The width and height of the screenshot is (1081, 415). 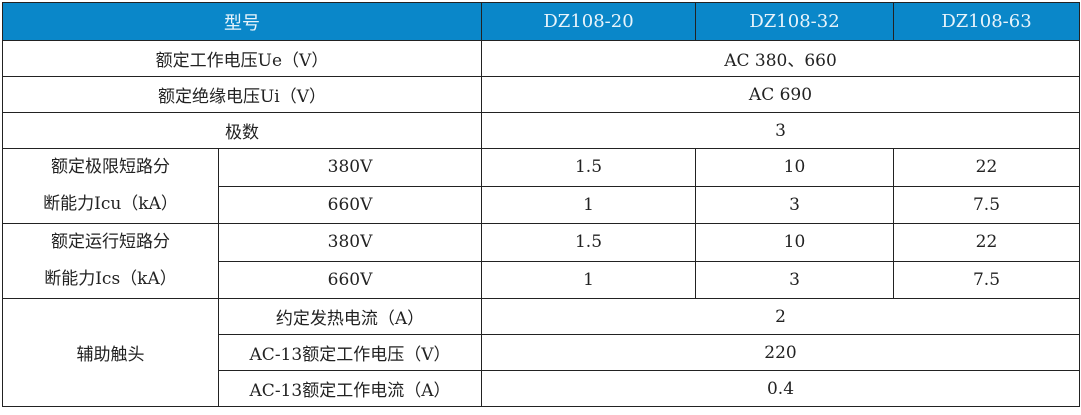 What do you see at coordinates (110, 186) in the screenshot?
I see `icu-label: 额定极限短路分 断能力Icu（kA）` at bounding box center [110, 186].